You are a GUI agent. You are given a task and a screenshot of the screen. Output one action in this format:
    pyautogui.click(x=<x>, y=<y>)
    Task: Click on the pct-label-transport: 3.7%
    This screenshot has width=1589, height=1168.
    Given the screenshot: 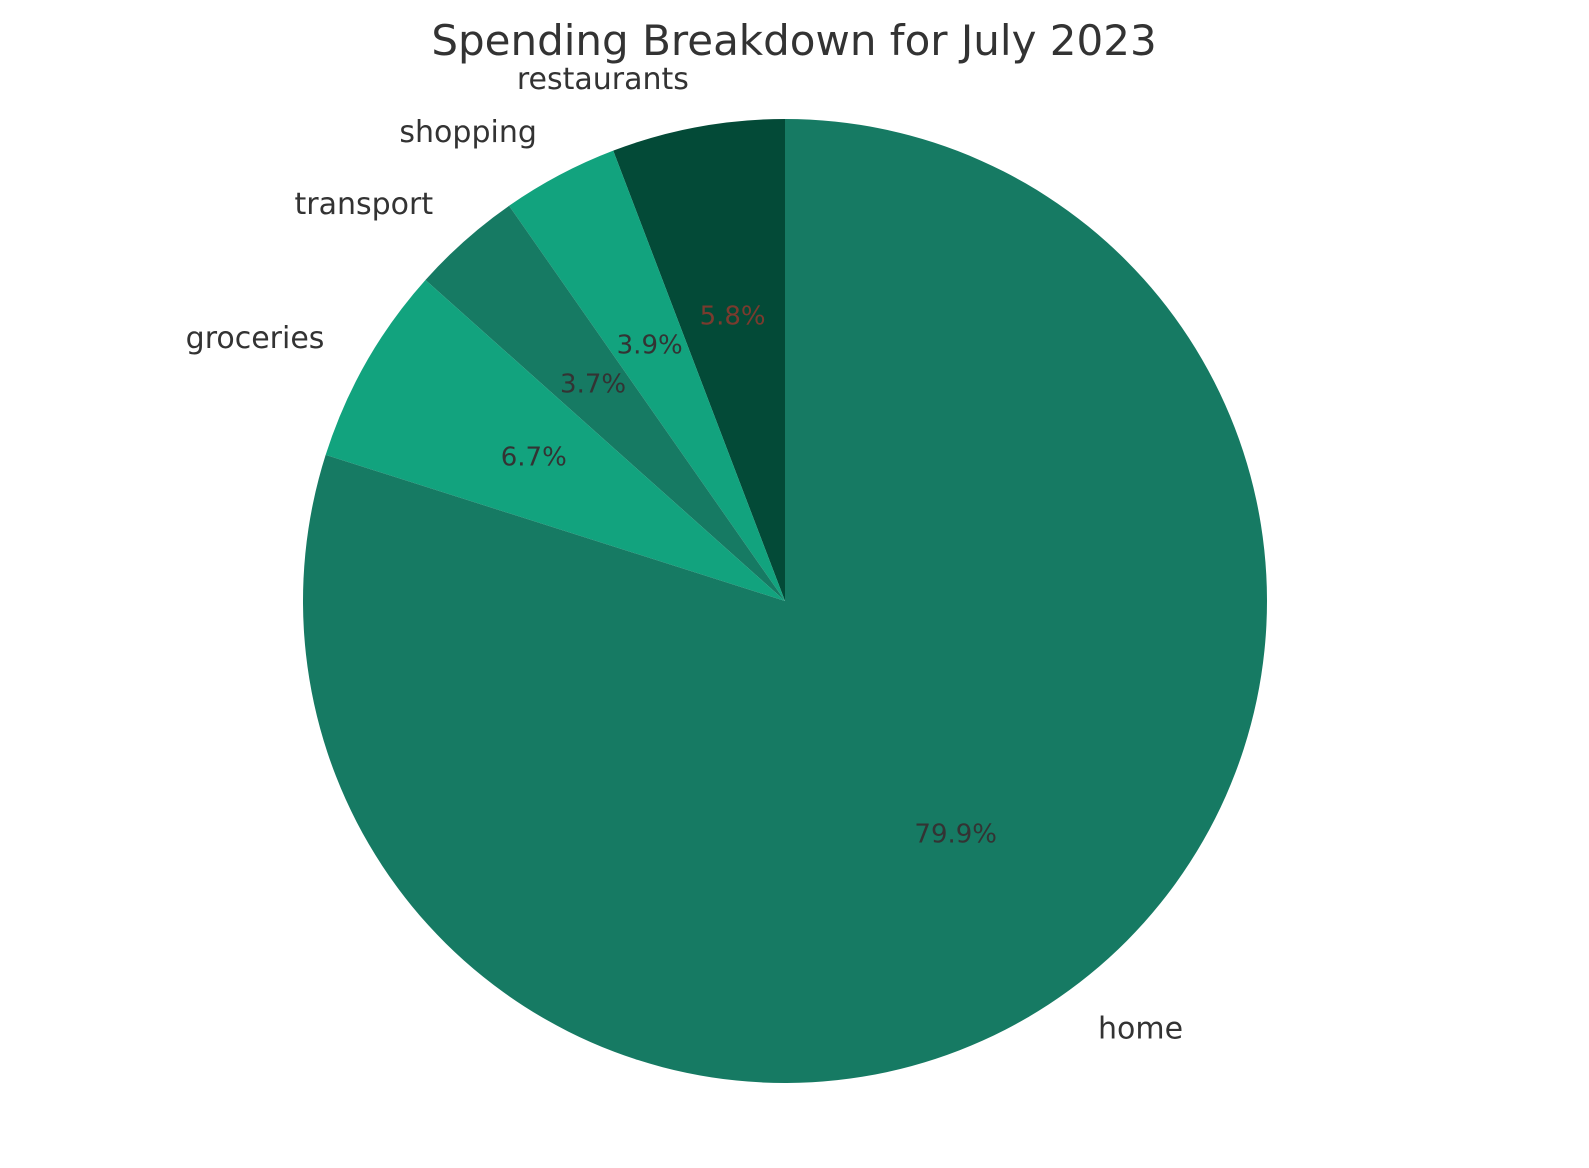 What is the action you would take?
    pyautogui.click(x=593, y=385)
    